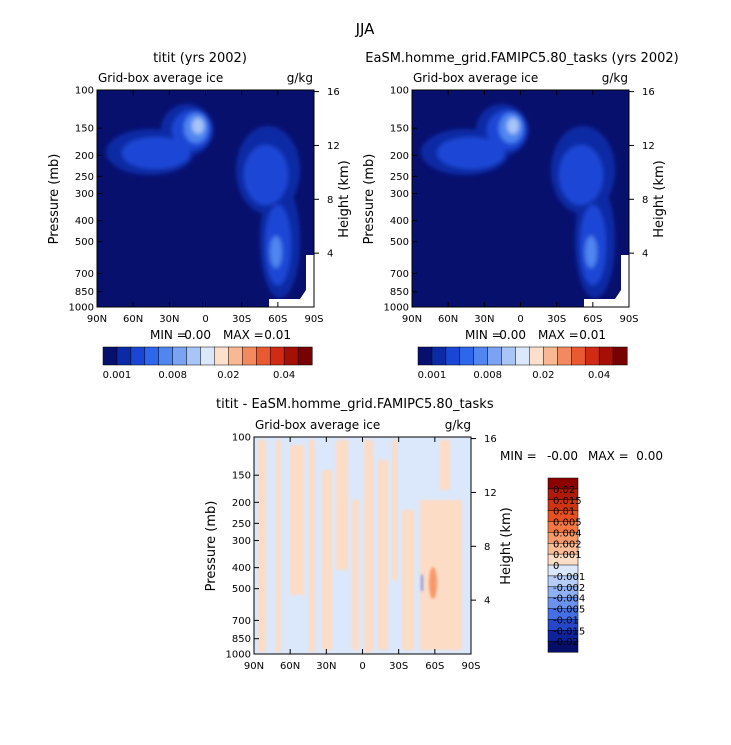 The width and height of the screenshot is (731, 745). I want to click on panel-1-y-tick-label-5: 400, so click(84, 221).